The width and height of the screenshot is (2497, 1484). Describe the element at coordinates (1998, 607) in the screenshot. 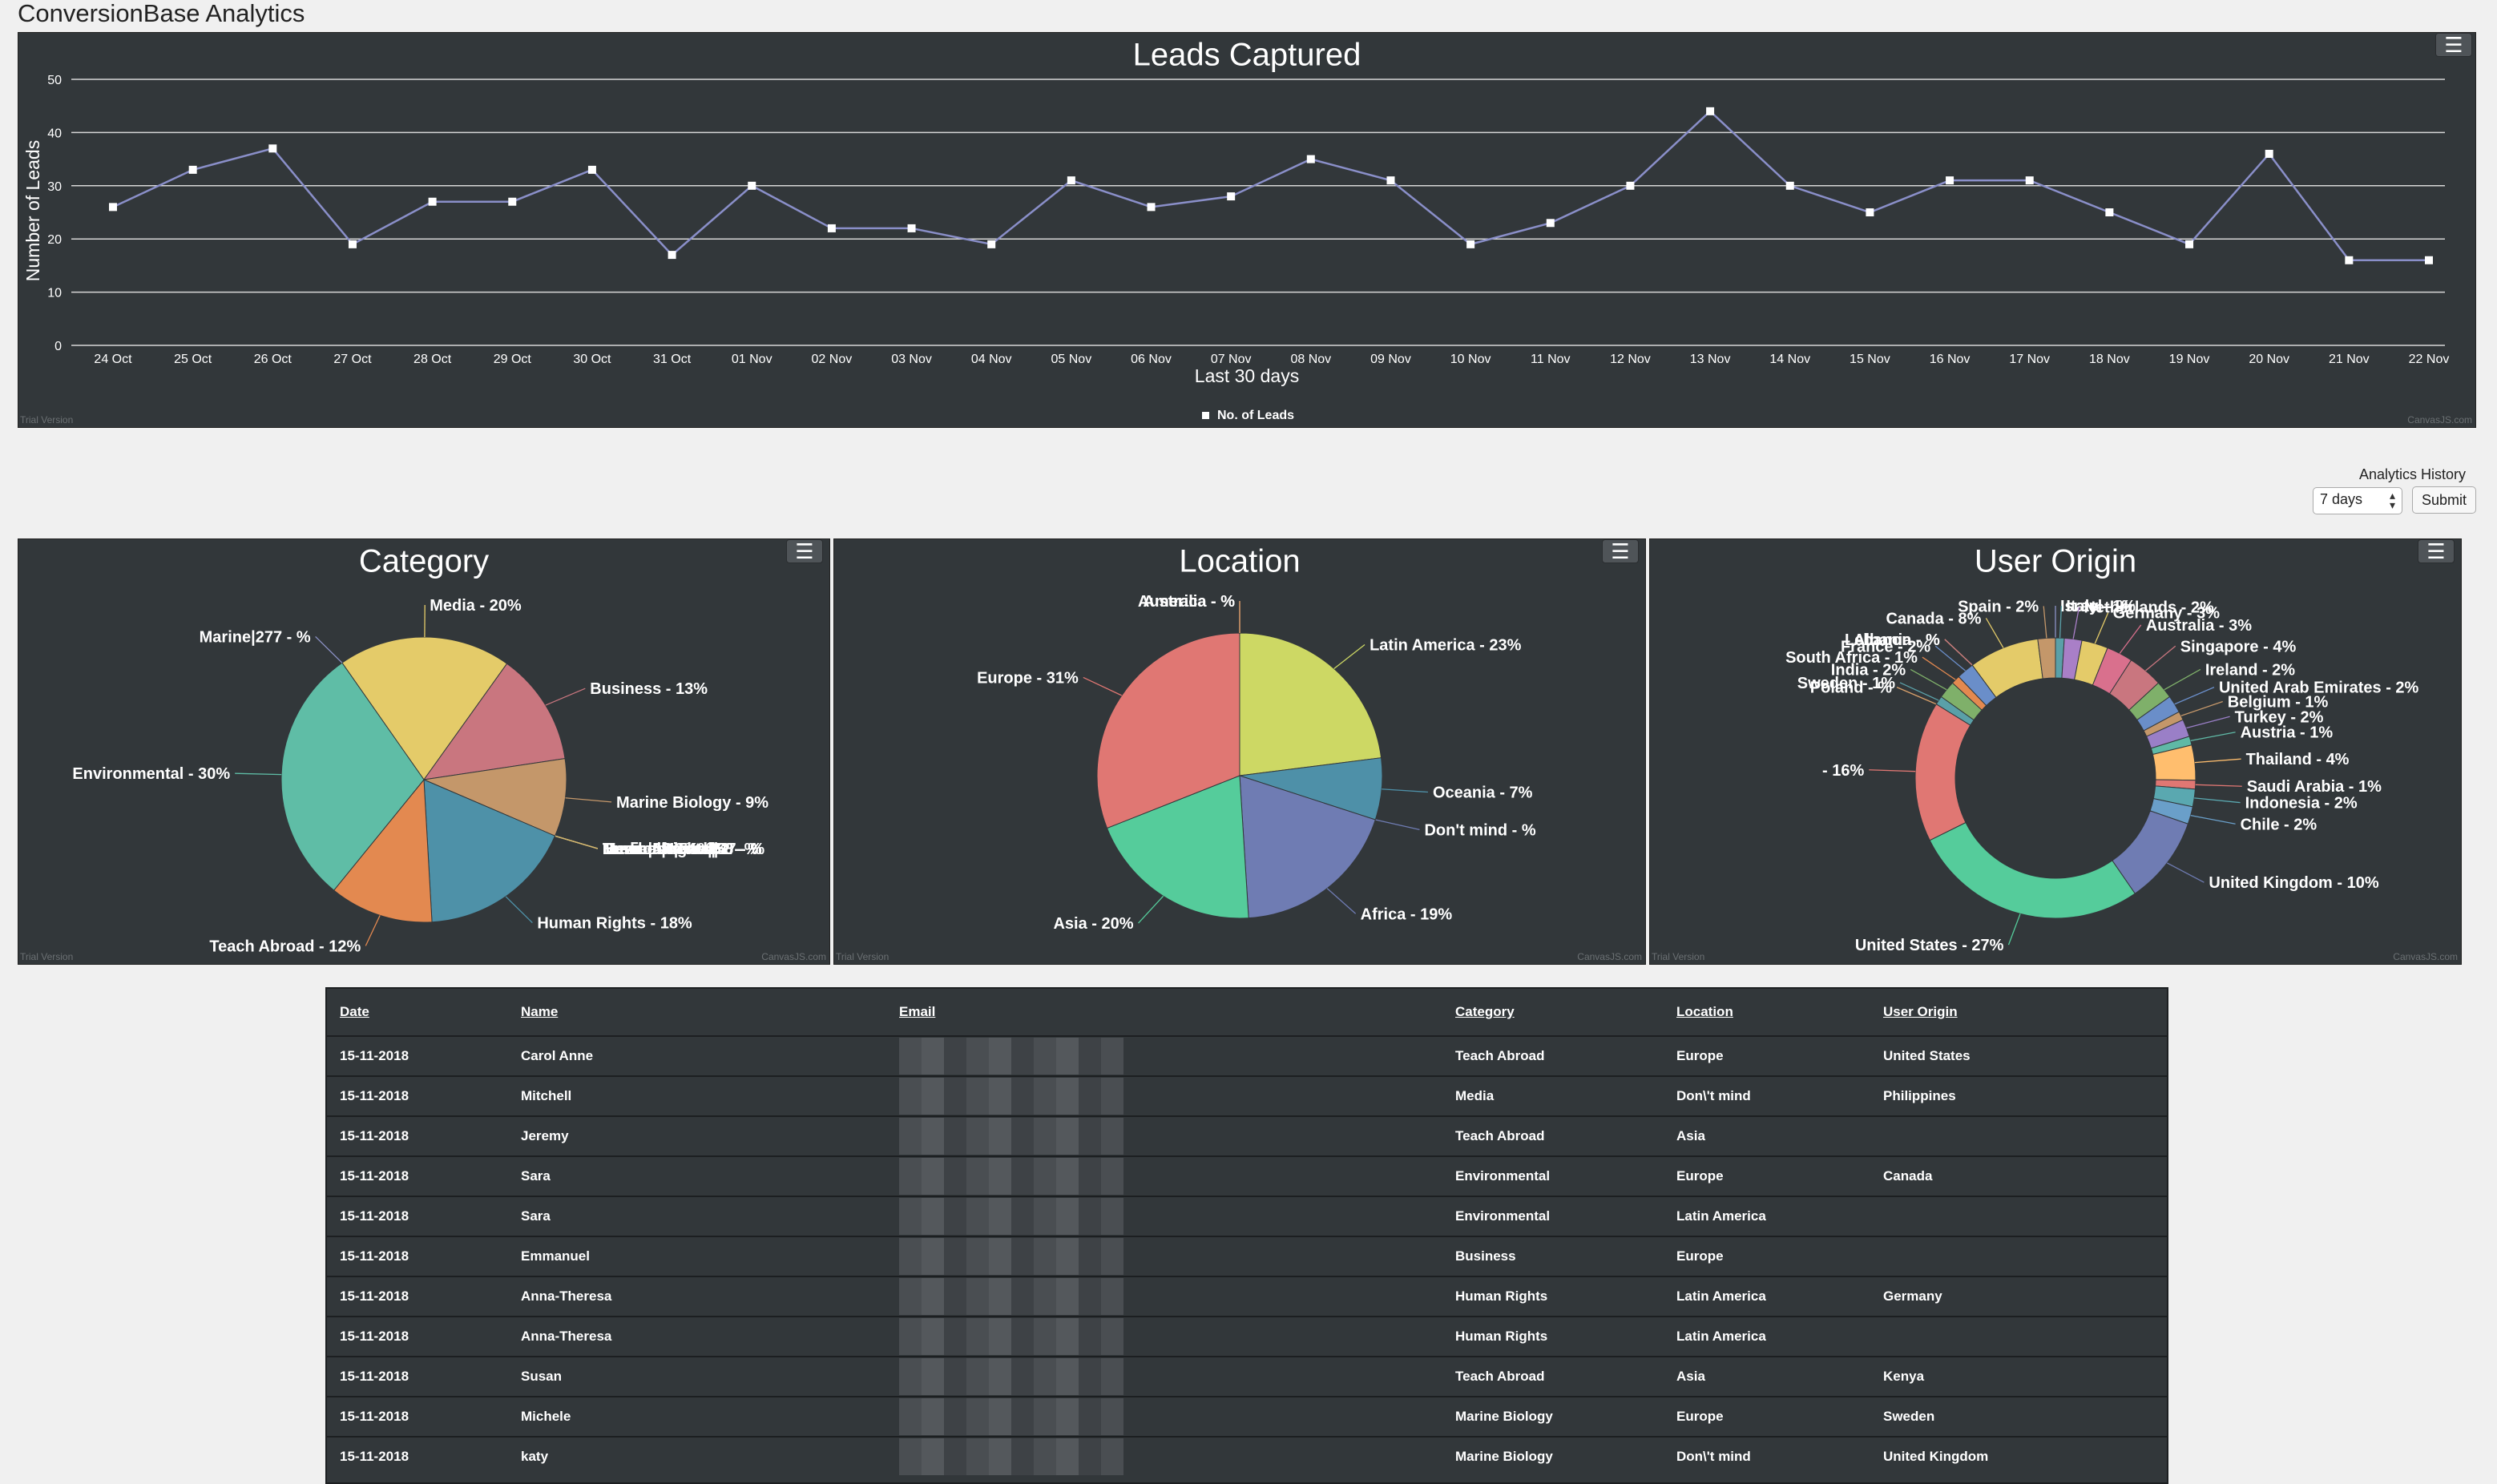

I see `pie-slice-label: Spain - 2%` at that location.